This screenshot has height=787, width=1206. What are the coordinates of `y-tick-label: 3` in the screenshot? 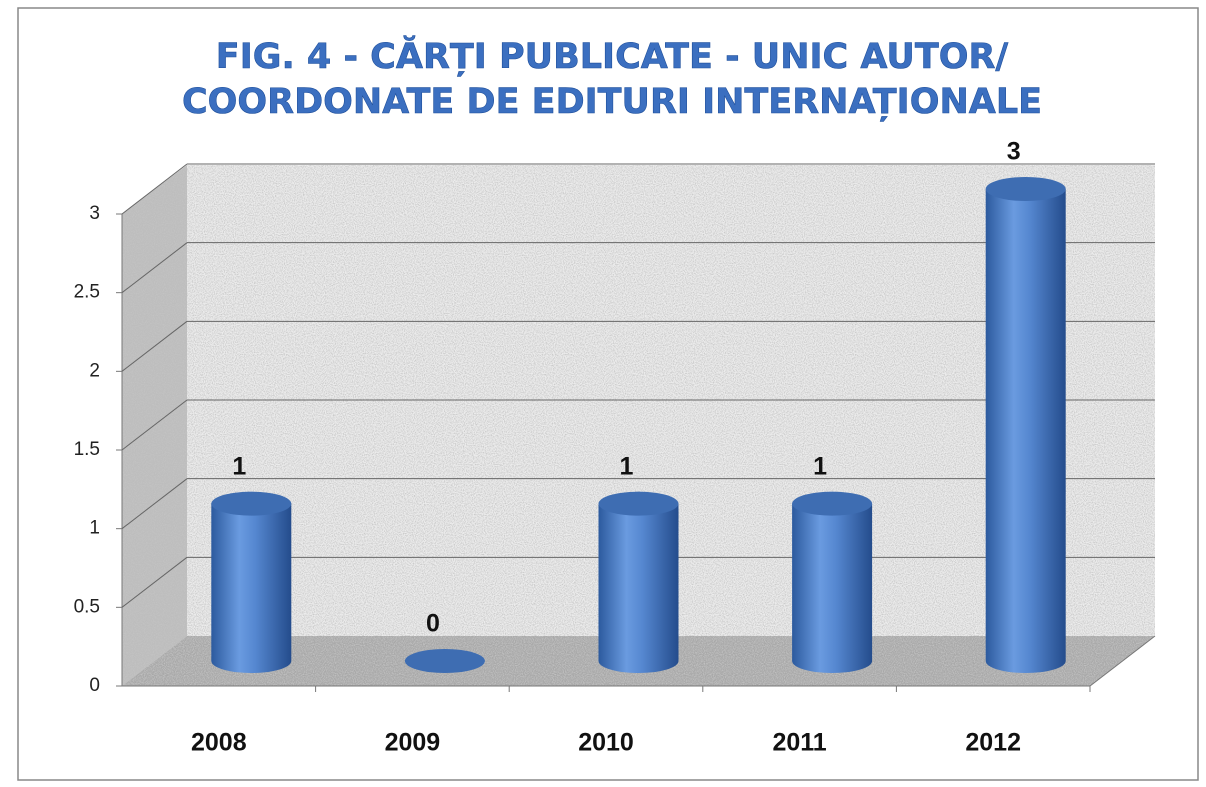 It's located at (94, 213).